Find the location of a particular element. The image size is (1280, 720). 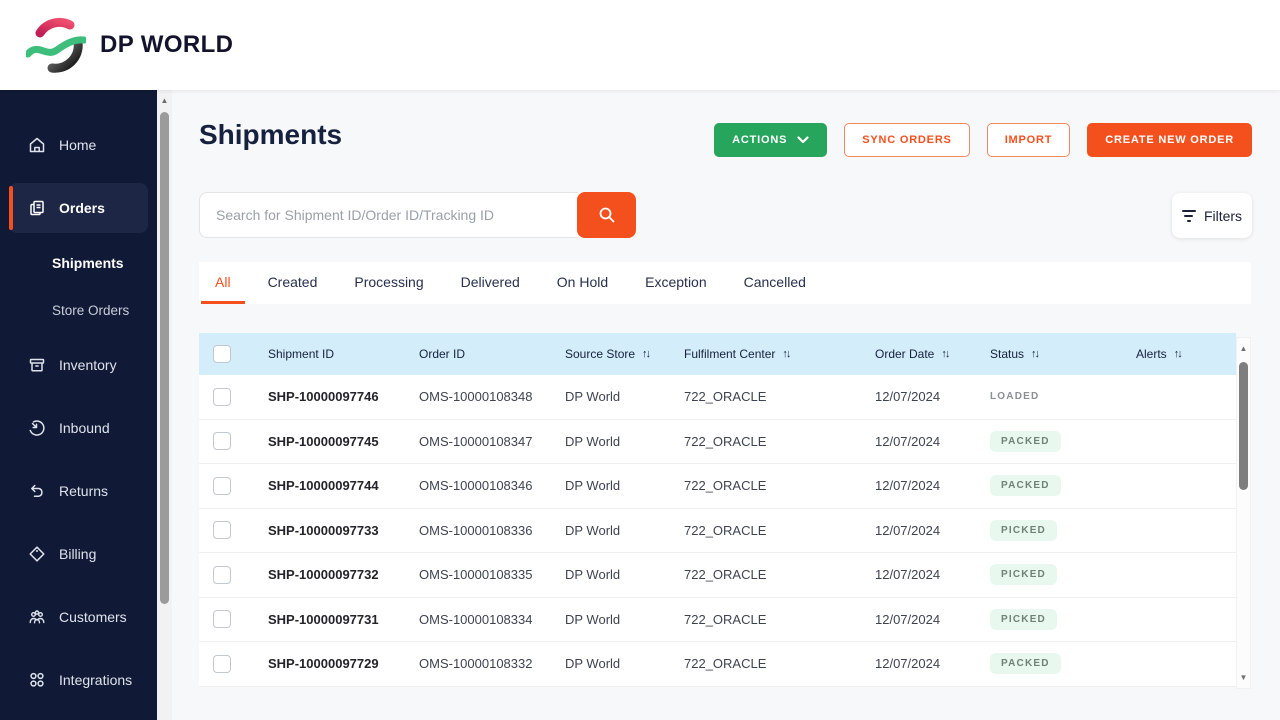

order-id-cell: OMS-10000108335 is located at coordinates (476, 575).